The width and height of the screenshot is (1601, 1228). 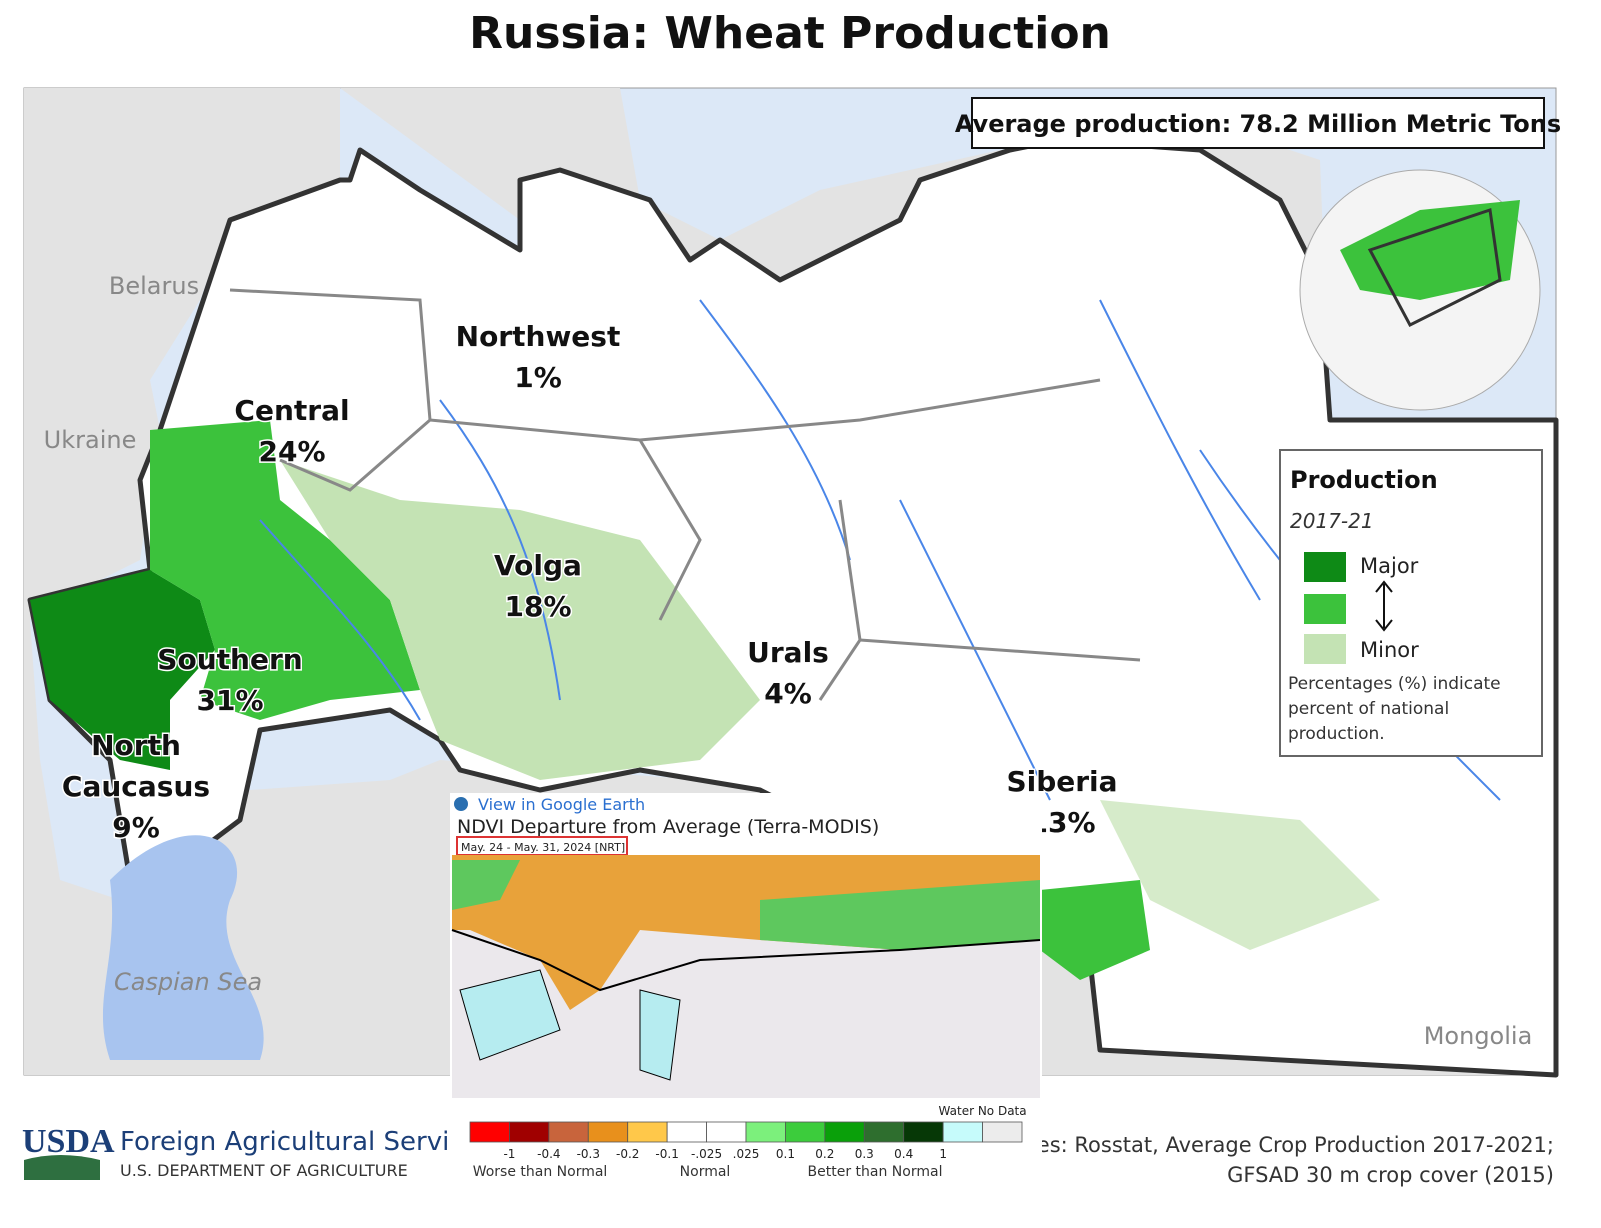 What do you see at coordinates (264, 1170) in the screenshot?
I see `department: U.S. DEPARTMENT OF AGRICULTURE` at bounding box center [264, 1170].